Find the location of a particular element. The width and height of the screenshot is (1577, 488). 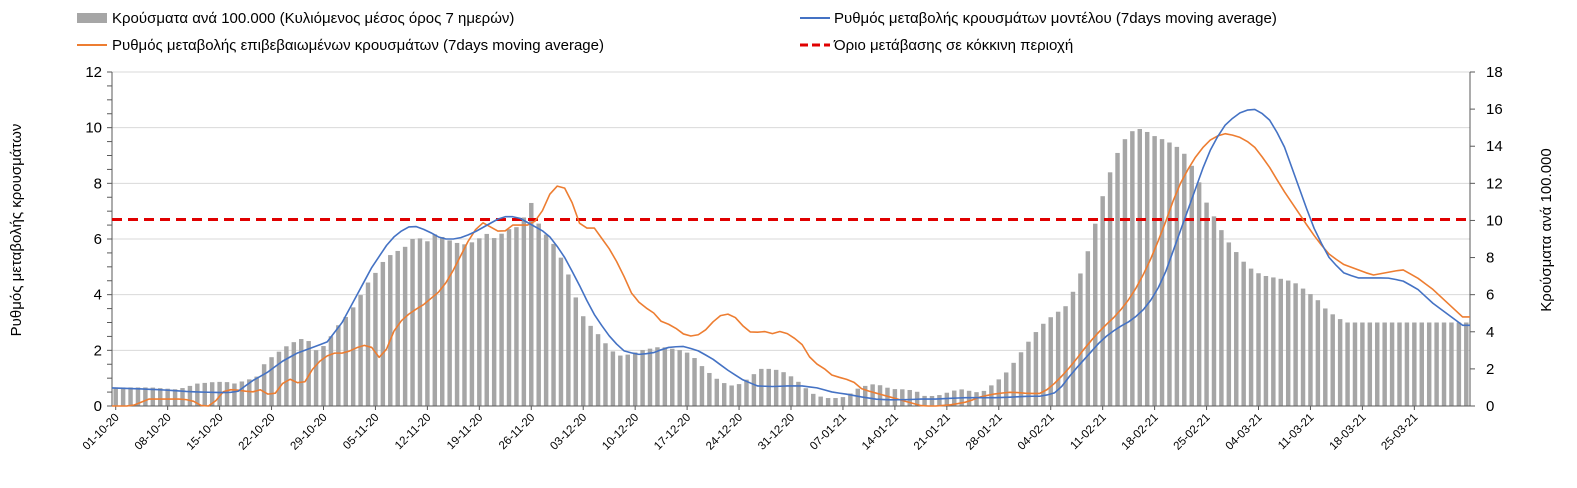

x-tick-label: 10-12-20 is located at coordinates (620, 432).